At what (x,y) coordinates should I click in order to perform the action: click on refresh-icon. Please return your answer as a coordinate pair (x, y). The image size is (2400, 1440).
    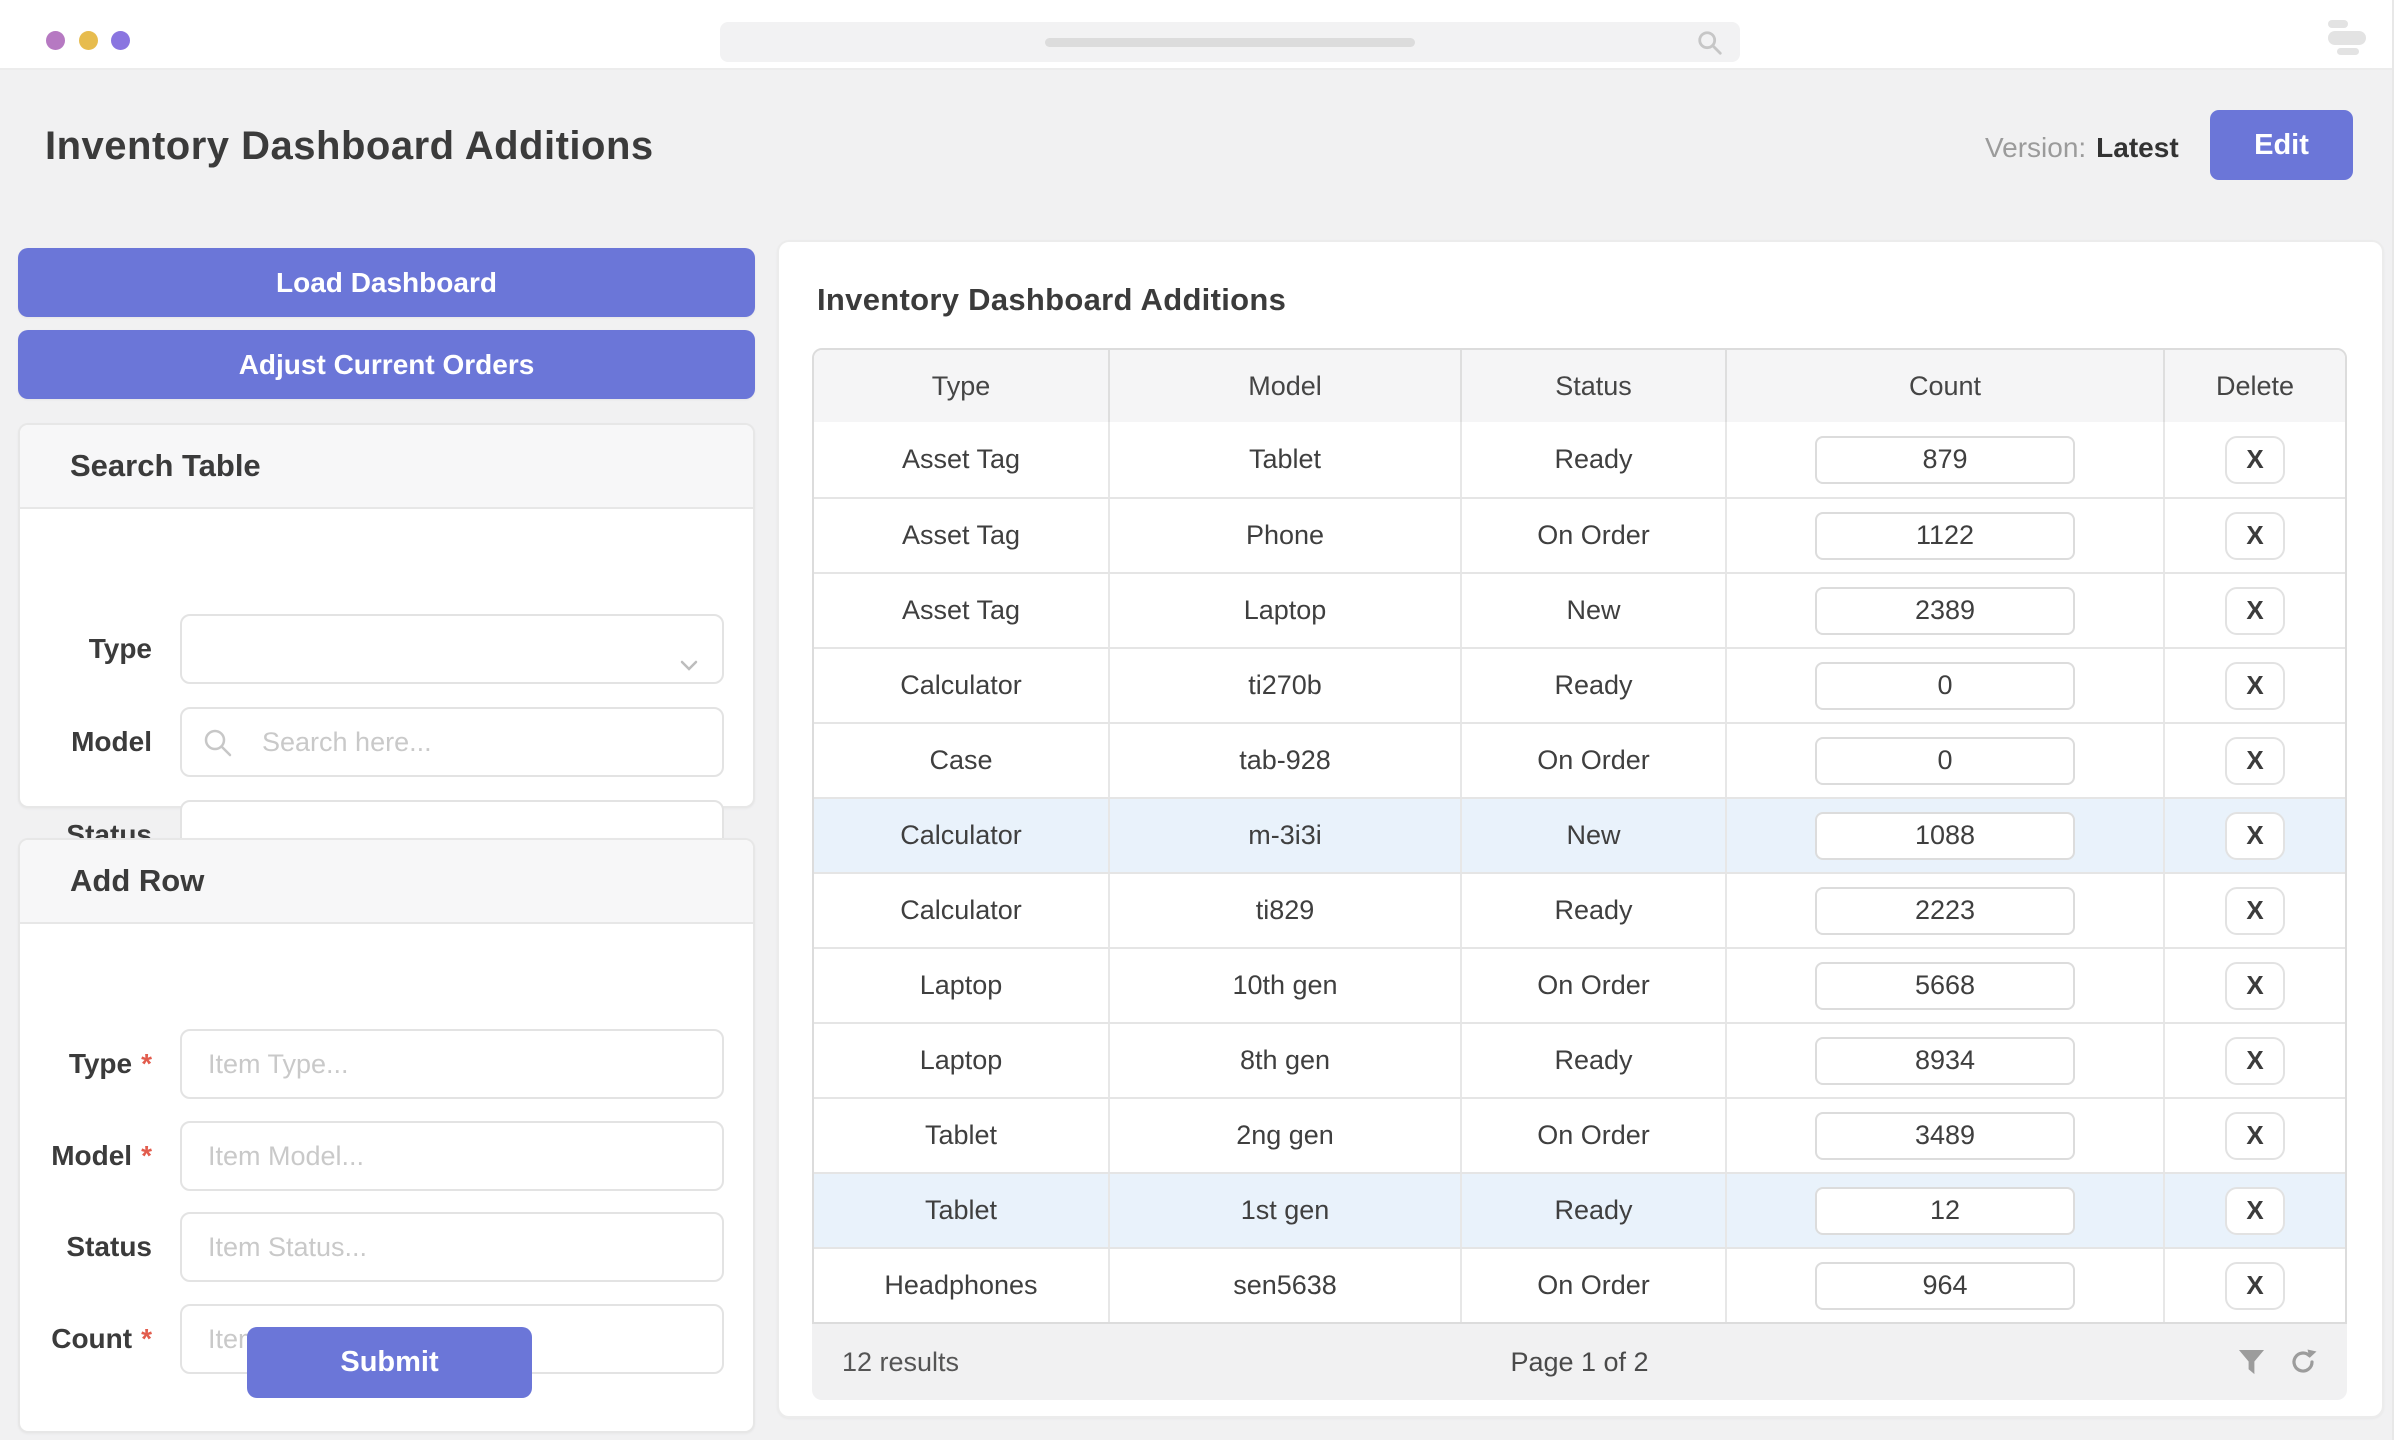
    Looking at the image, I should click on (2303, 1362).